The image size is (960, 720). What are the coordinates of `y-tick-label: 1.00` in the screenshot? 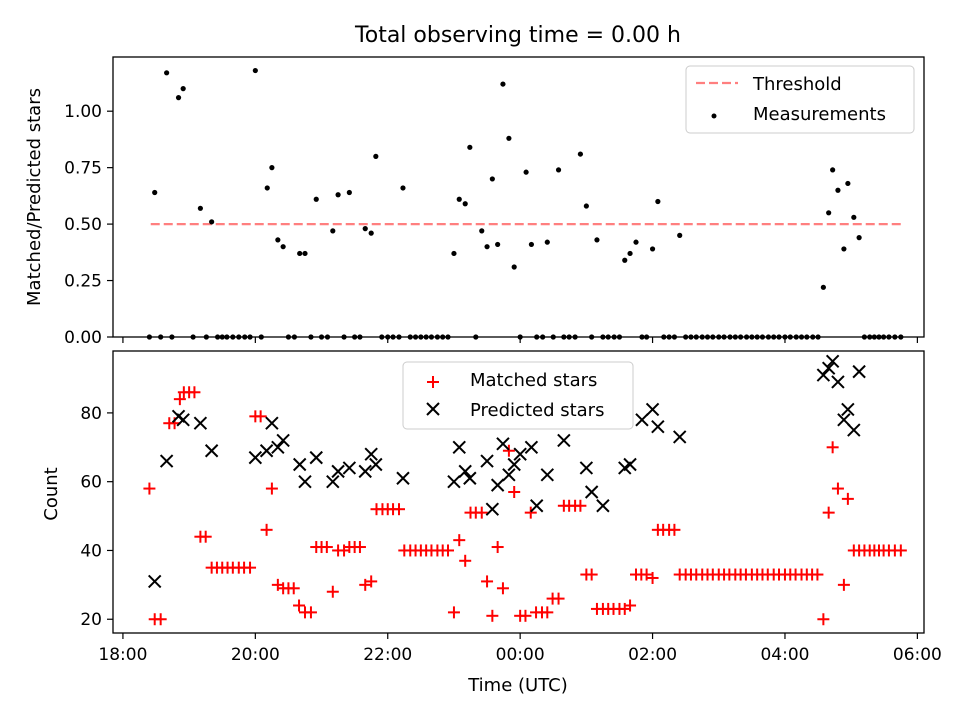 It's located at (83, 112).